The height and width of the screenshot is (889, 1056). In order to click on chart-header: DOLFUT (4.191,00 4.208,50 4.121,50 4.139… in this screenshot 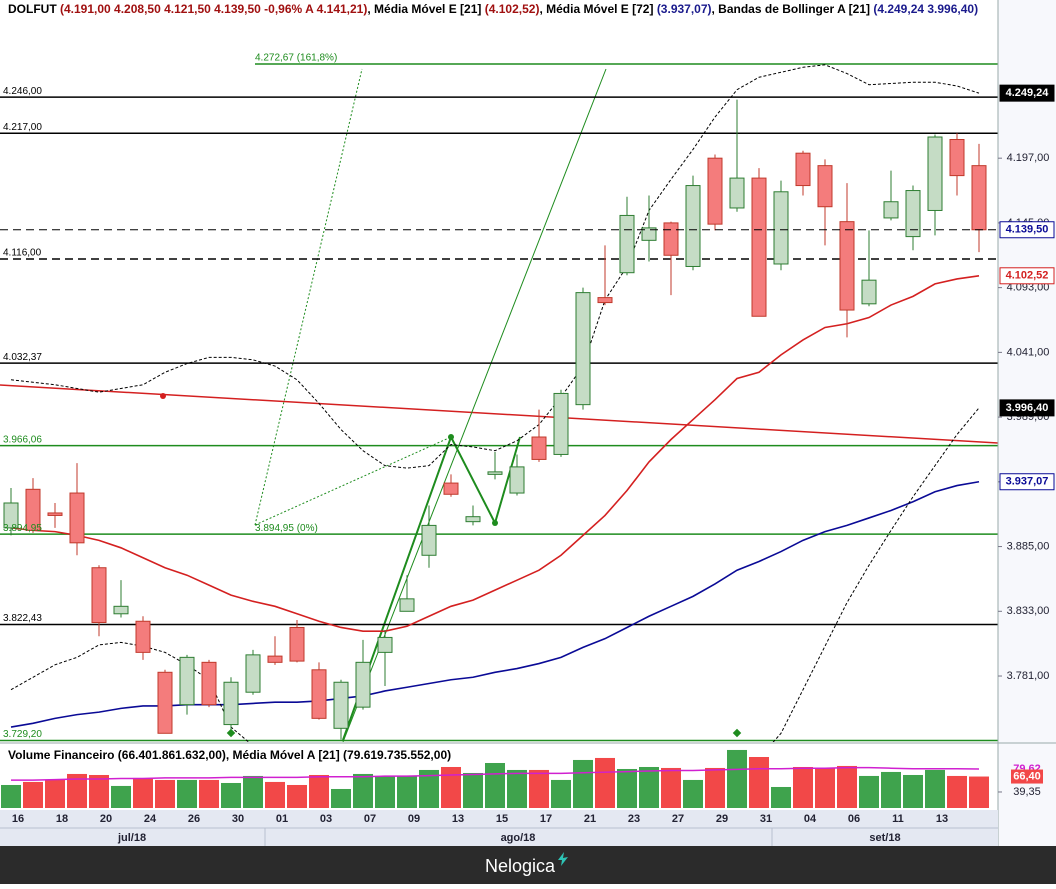, I will do `click(493, 9)`.